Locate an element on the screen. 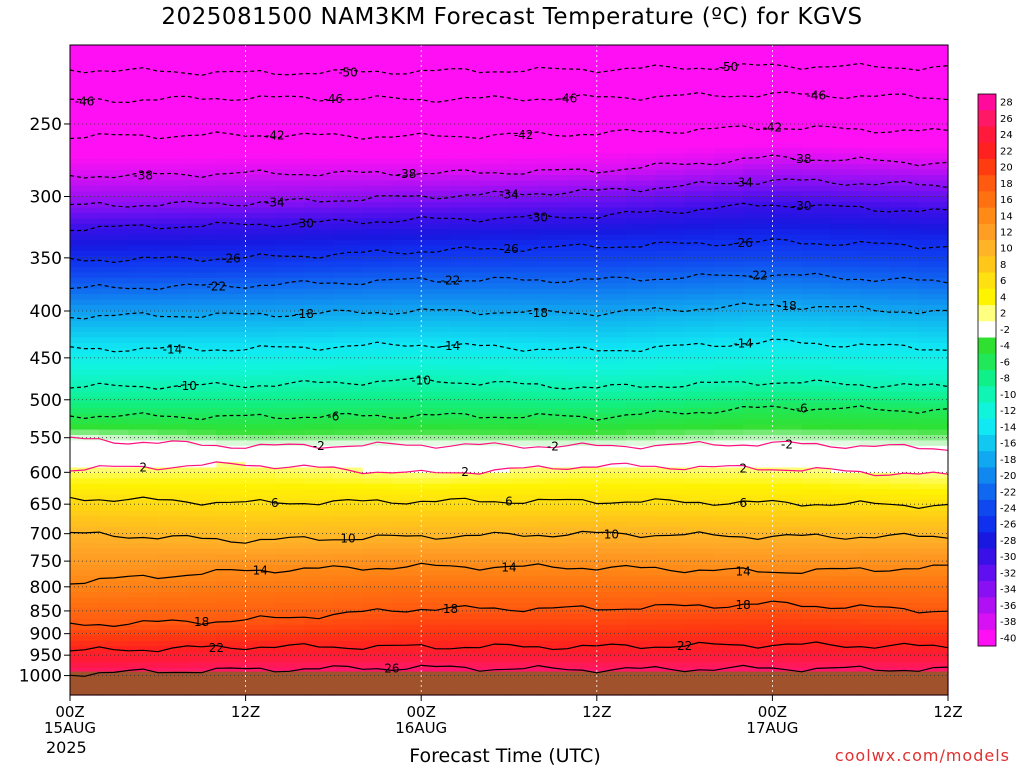 This screenshot has width=1024, height=768. contour-label: -10 is located at coordinates (421, 381).